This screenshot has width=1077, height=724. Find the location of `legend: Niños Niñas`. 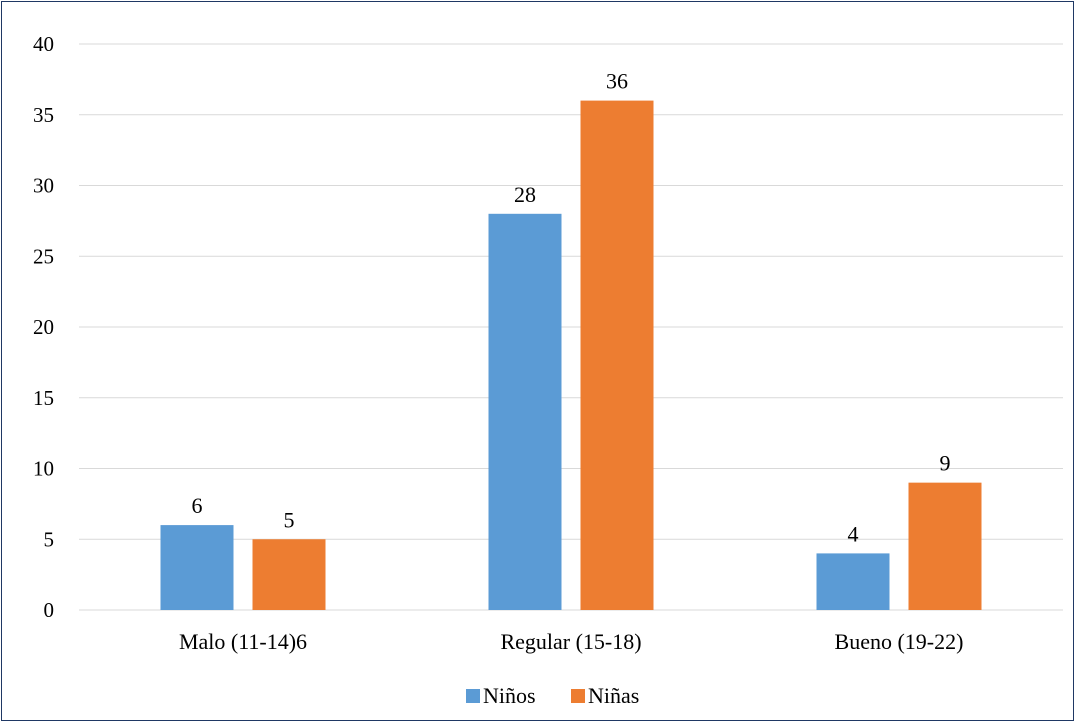

legend: Niños Niñas is located at coordinates (552, 695).